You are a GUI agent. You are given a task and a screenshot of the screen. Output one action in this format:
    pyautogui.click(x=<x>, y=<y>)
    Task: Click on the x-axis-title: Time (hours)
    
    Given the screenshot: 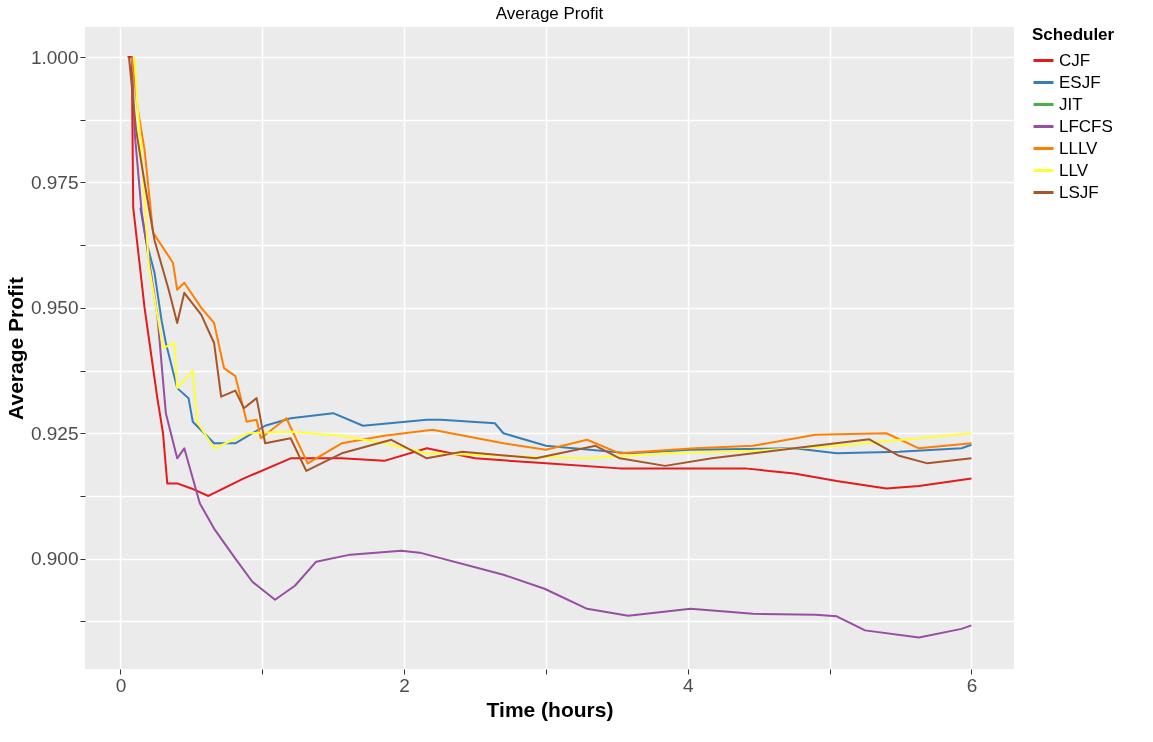 What is the action you would take?
    pyautogui.click(x=550, y=709)
    